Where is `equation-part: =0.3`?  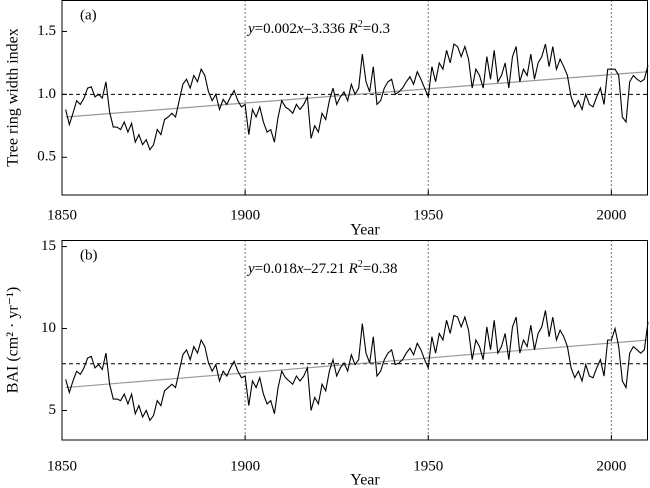 equation-part: =0.3 is located at coordinates (376, 29).